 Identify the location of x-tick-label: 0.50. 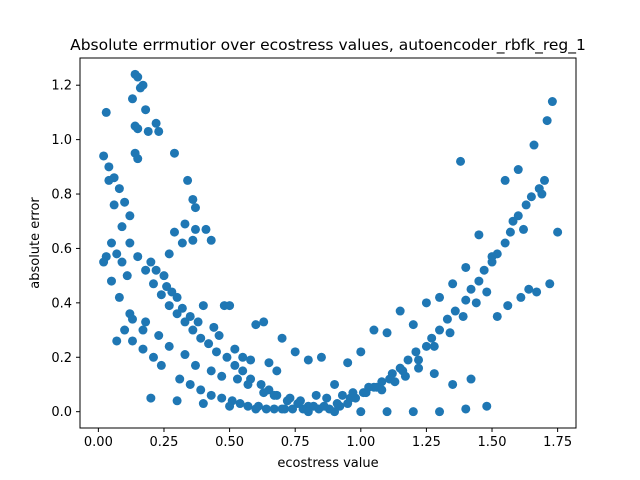
(229, 442).